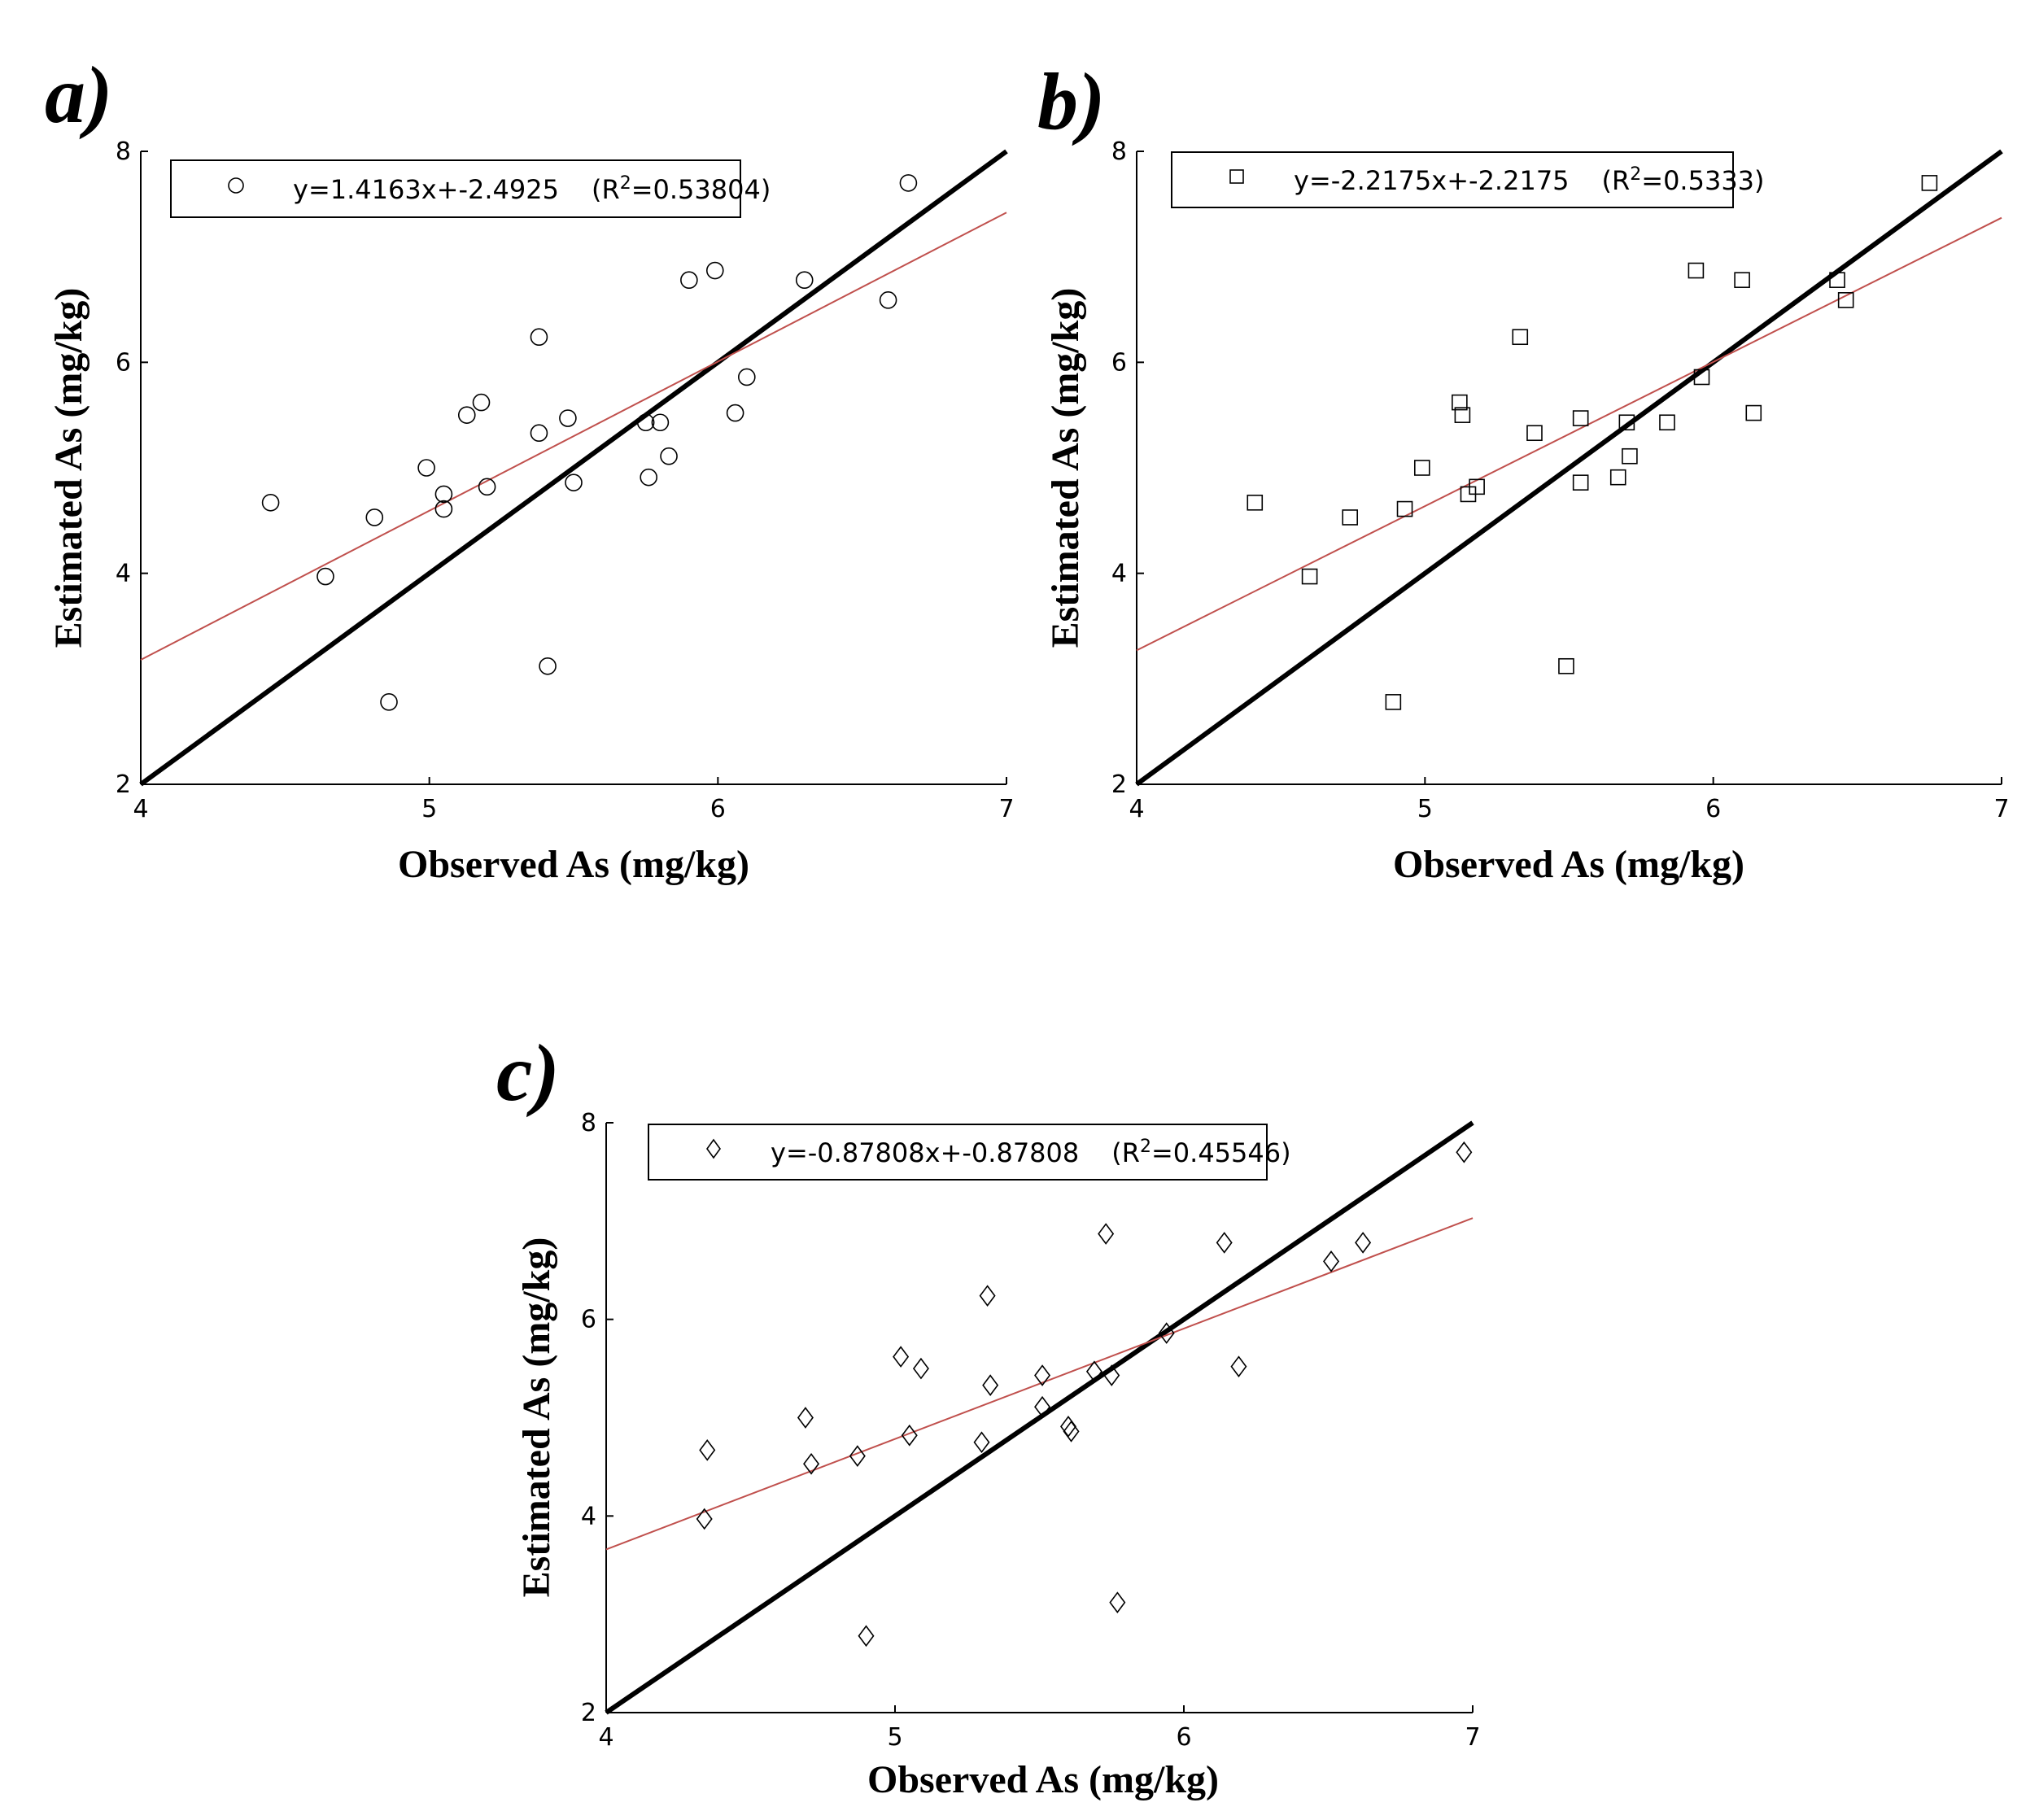 The image size is (2039, 1820). Describe the element at coordinates (1221, 1152) in the screenshot. I see `legend-r2-value: =0.45546)` at that location.